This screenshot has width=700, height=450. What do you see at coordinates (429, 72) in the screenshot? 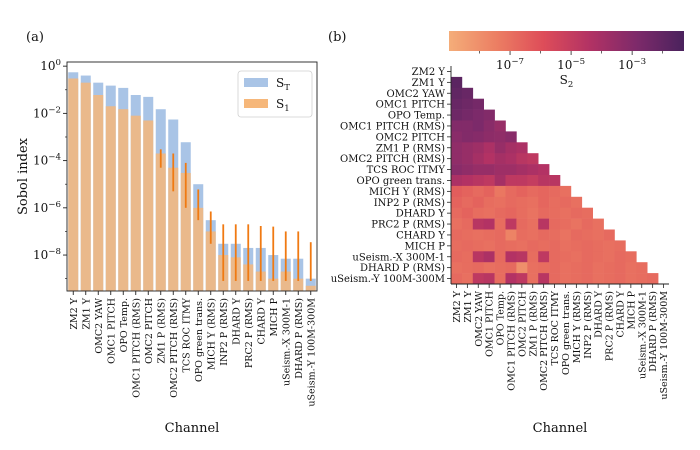
I see `row-label: ZM2 Y` at bounding box center [429, 72].